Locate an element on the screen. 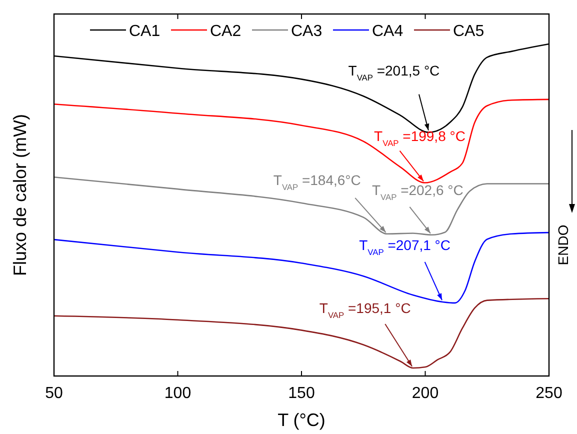 The height and width of the screenshot is (434, 577). y-axis-title: Fluxo de calor (mW) is located at coordinates (20, 195).